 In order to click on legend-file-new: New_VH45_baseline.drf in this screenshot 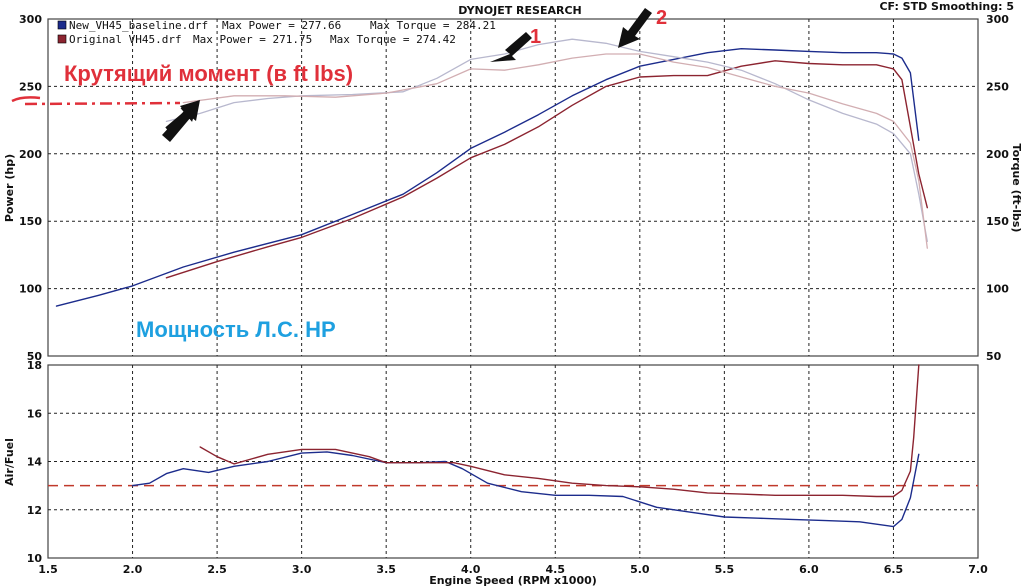, I will do `click(138, 25)`.